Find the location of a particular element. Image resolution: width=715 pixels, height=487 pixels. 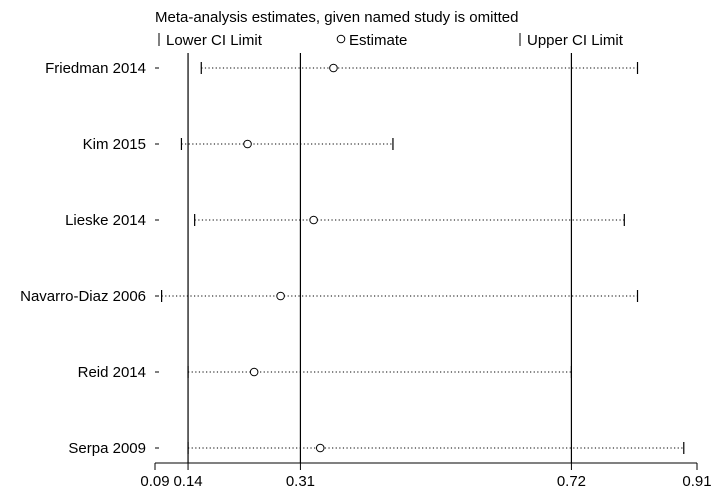

study-row: Kim 2015 is located at coordinates (238, 144).